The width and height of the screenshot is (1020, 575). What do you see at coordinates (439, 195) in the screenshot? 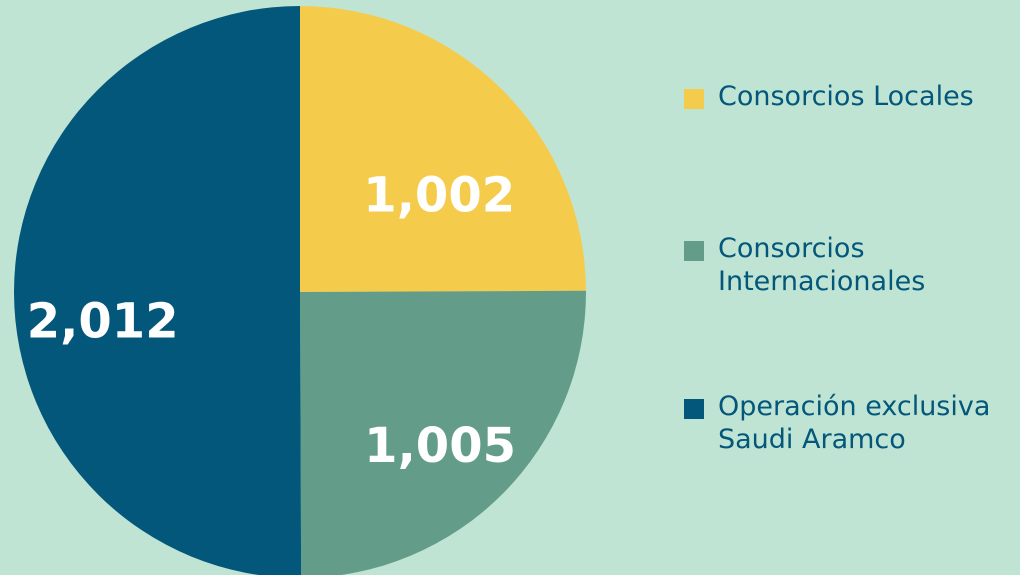
I see `data-label: 1,002` at bounding box center [439, 195].